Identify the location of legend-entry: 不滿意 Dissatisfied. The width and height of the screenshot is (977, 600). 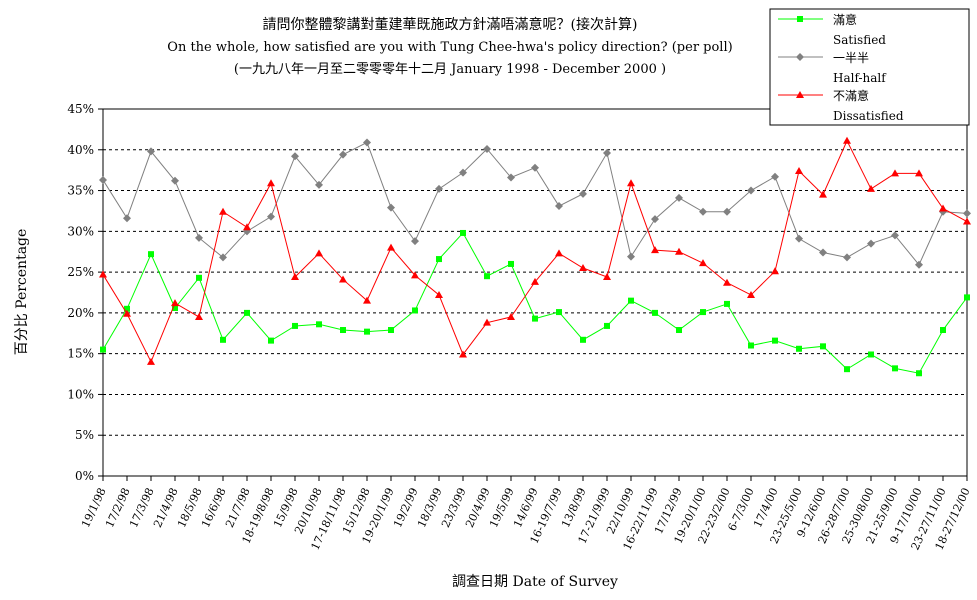
(841, 105).